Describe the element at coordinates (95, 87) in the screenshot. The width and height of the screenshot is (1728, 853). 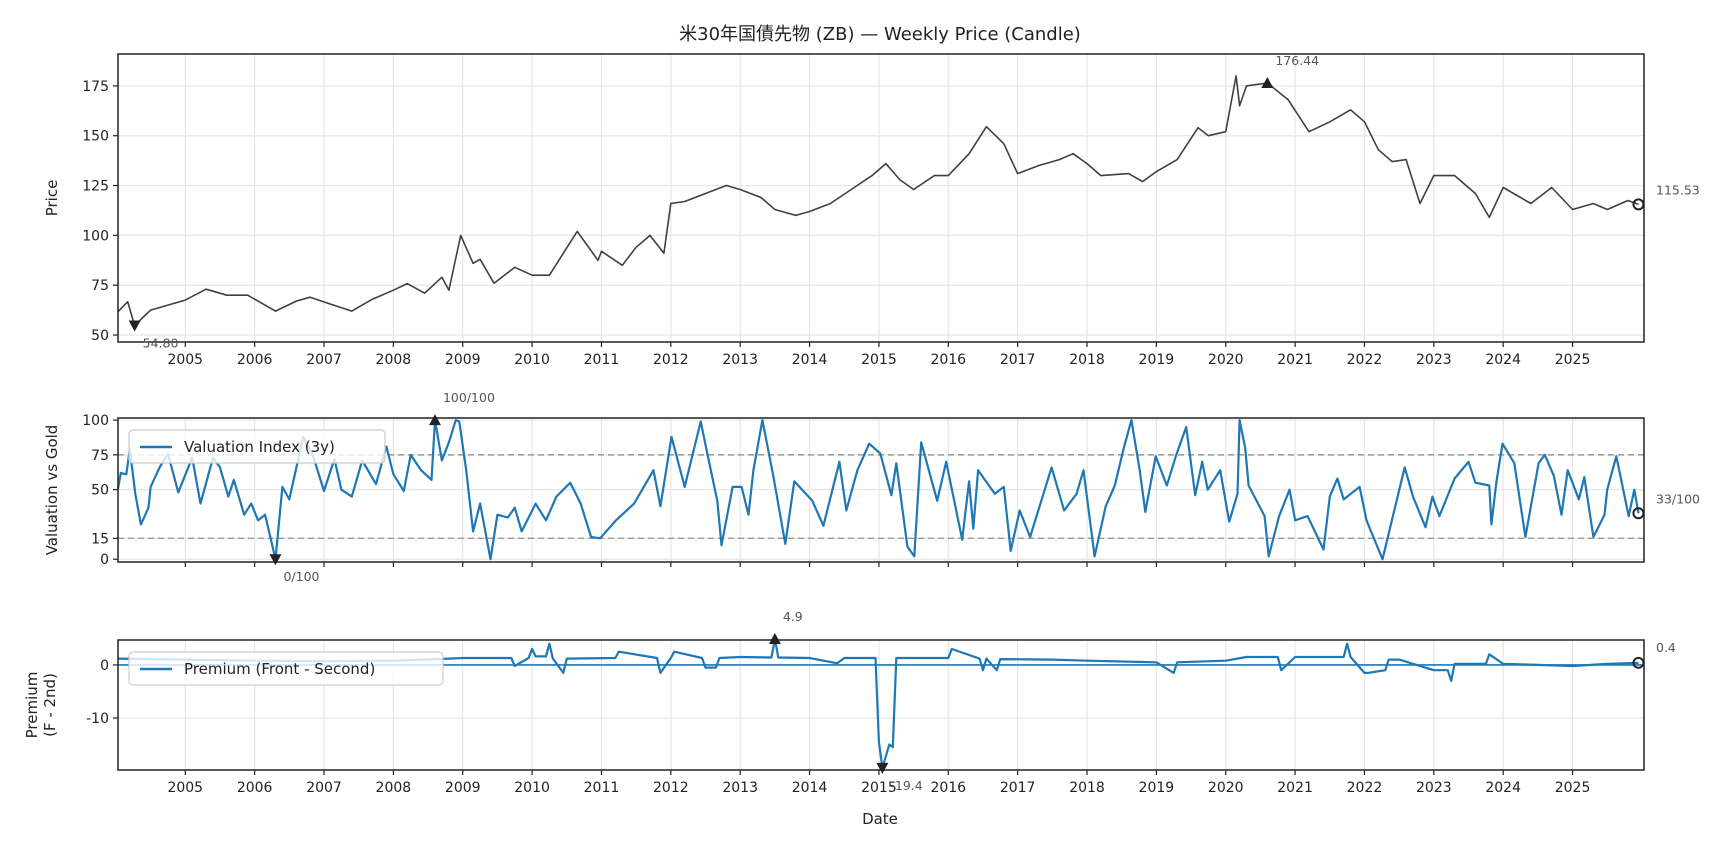
I see `y-tick-label: 175` at that location.